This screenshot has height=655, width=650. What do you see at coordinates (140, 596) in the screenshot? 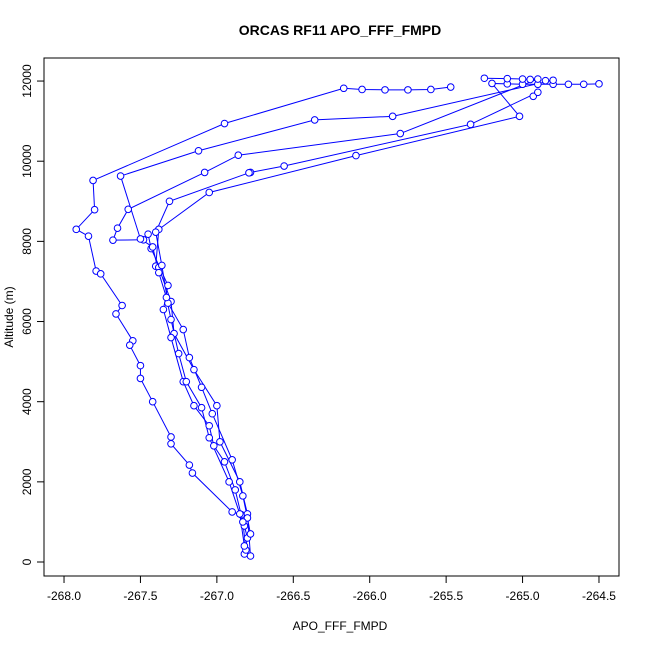
I see `x-tick-label: -267.5` at bounding box center [140, 596].